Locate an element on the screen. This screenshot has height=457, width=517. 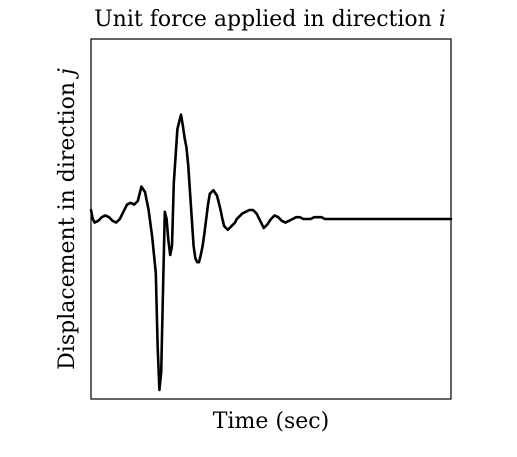
chart-title-text: Unit force applied in direction is located at coordinates (266, 19).